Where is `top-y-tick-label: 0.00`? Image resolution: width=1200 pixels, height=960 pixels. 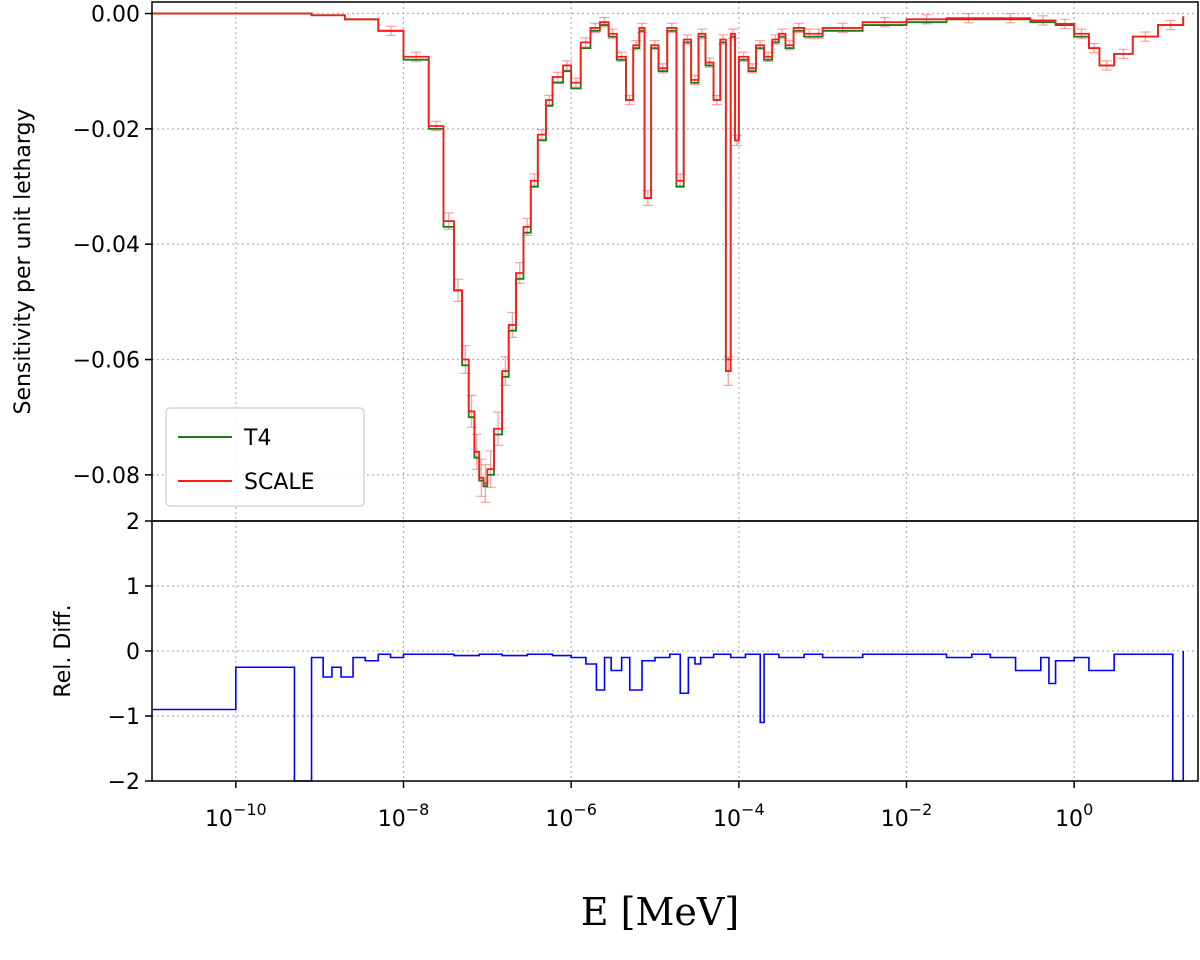 top-y-tick-label: 0.00 is located at coordinates (115, 15).